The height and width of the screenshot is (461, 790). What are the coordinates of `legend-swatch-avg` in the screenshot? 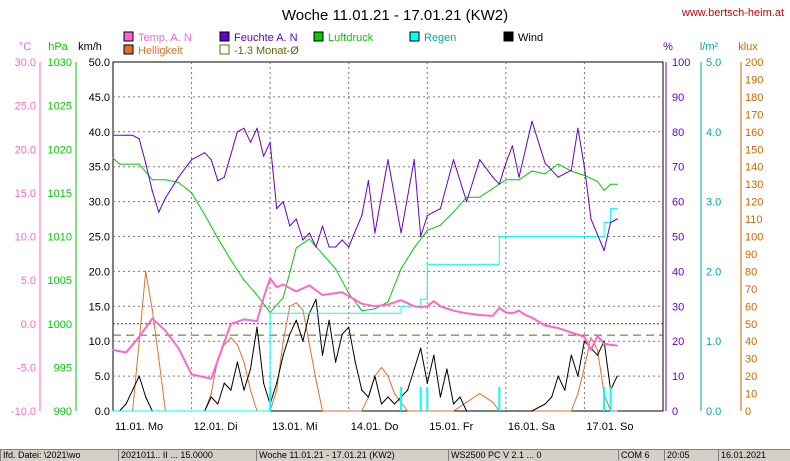 It's located at (224, 49).